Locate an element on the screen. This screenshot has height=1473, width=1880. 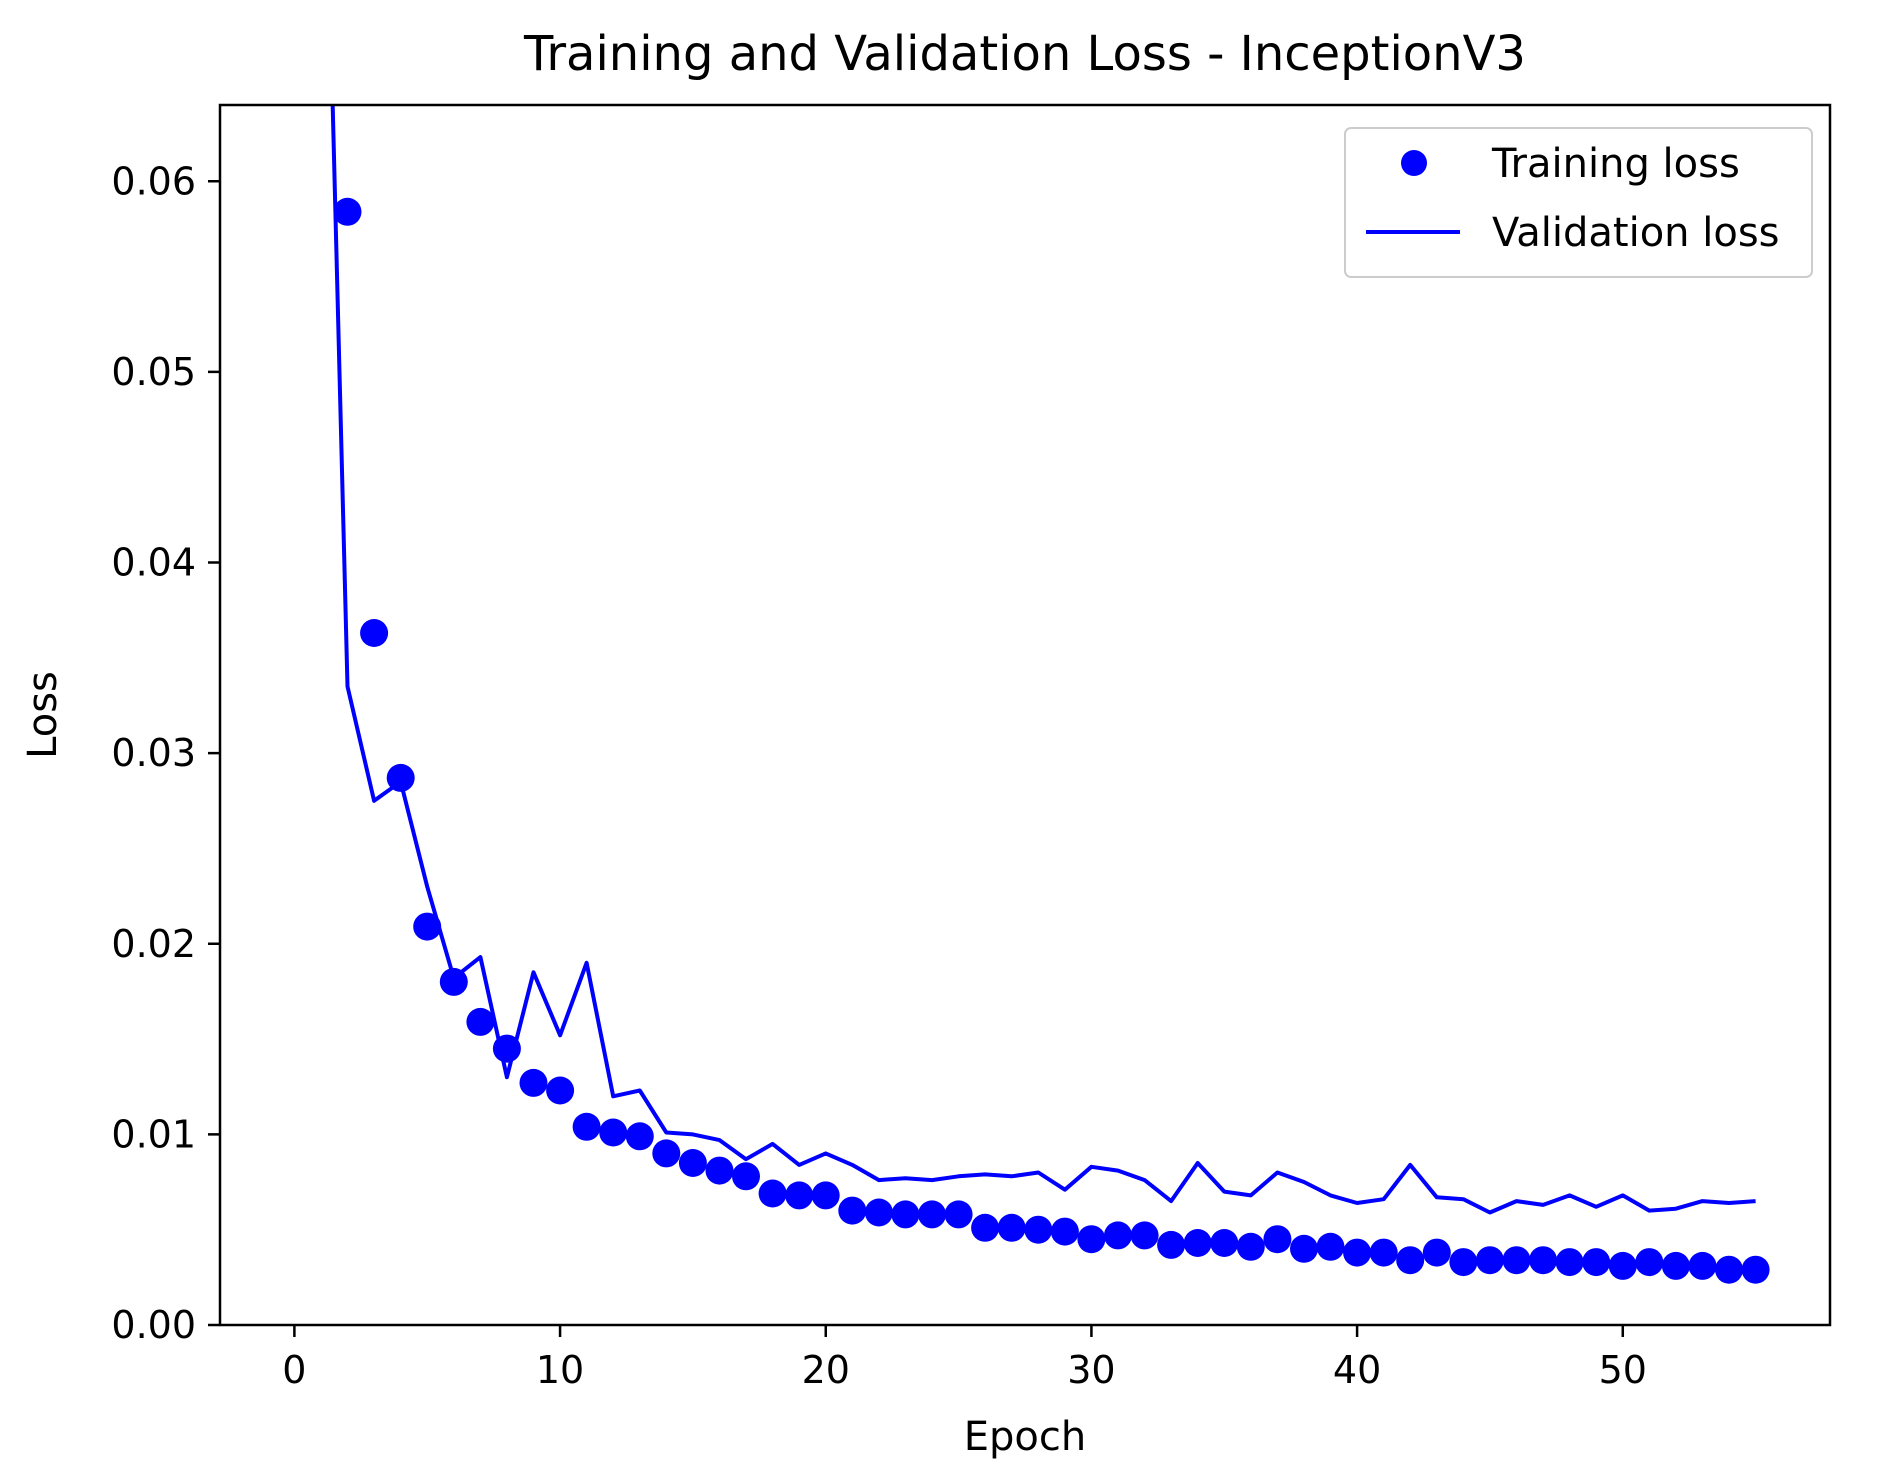
y-axis: 0.00 0.01 0.02 0.03 0.04 0.05 0.06 is located at coordinates (165, 753).